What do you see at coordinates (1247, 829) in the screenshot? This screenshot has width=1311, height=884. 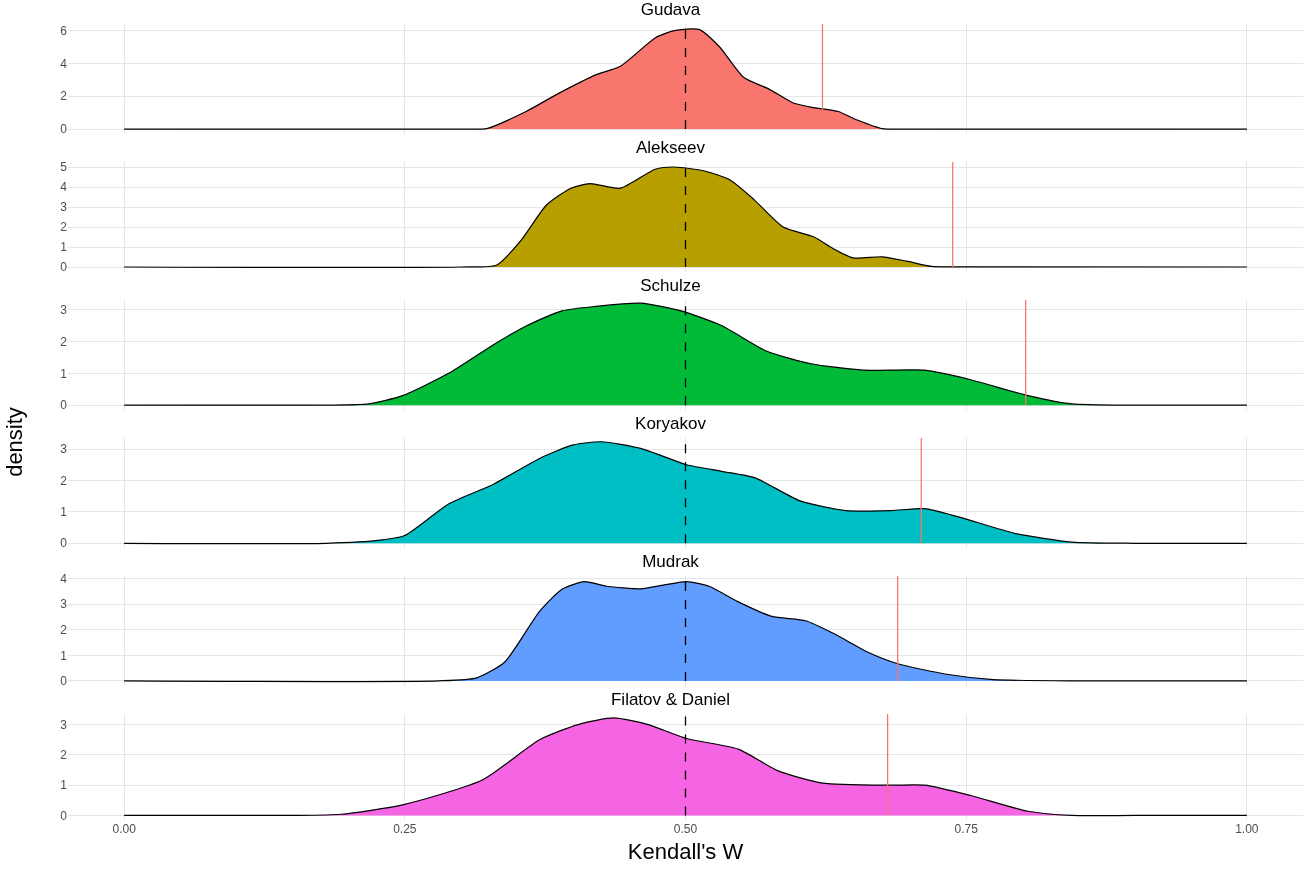 I see `x-tick-label: 1.00` at bounding box center [1247, 829].